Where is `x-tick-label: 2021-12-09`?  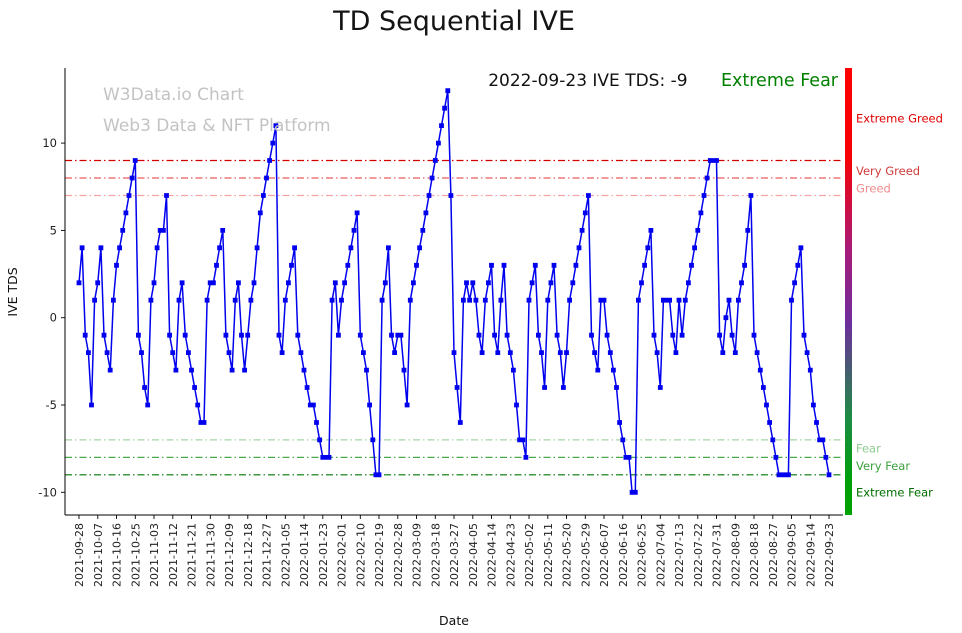
x-tick-label: 2021-12-09 is located at coordinates (229, 555).